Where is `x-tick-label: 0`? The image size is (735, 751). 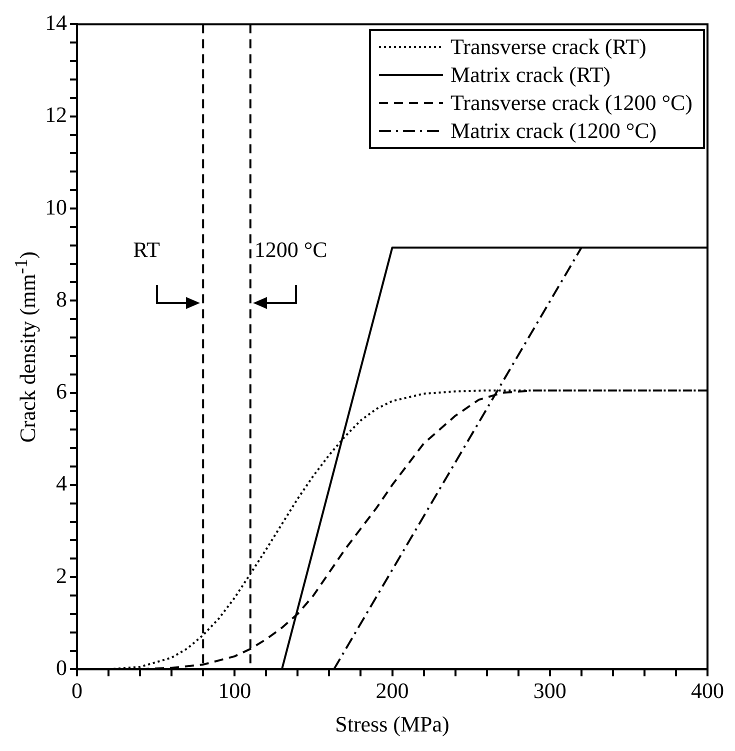 x-tick-label: 0 is located at coordinates (77, 691).